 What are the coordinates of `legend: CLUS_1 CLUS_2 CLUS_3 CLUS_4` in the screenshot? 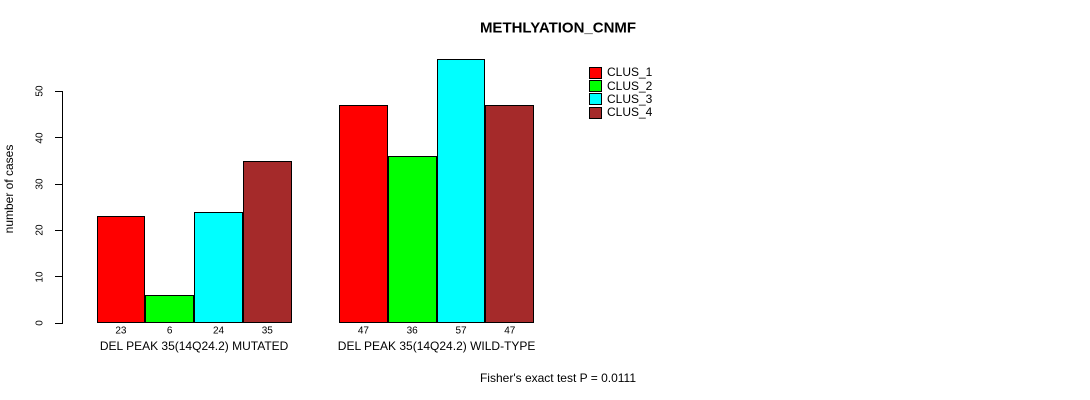 It's located at (620, 93).